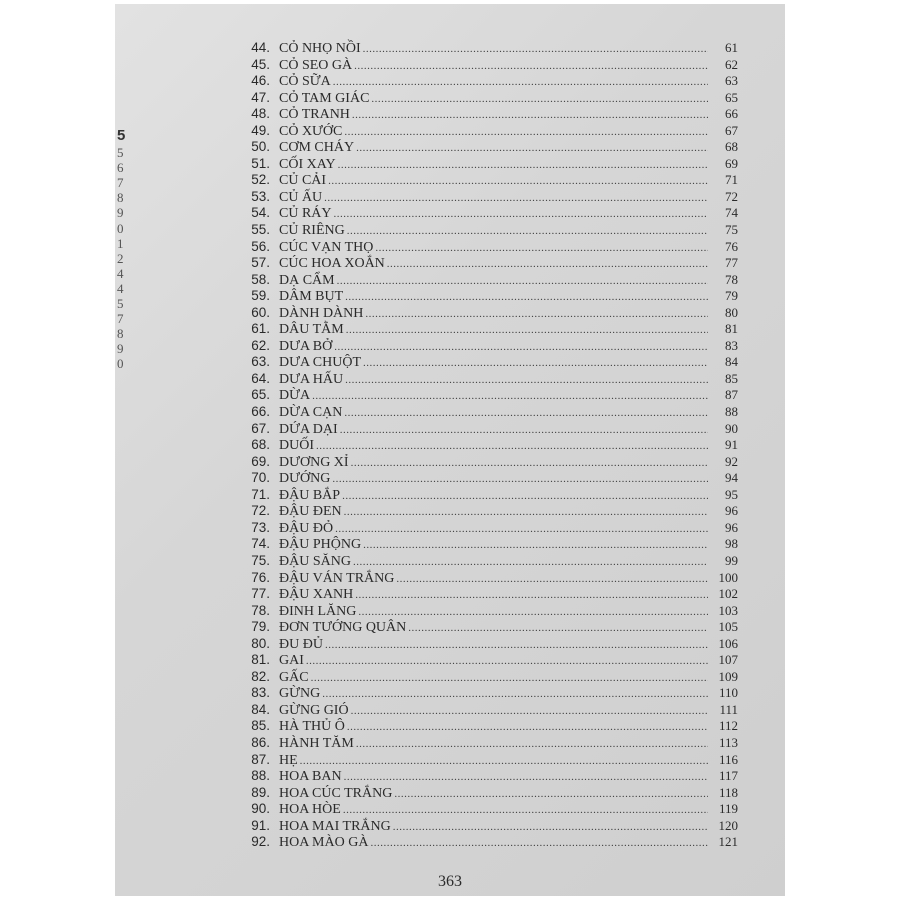 Image resolution: width=900 pixels, height=900 pixels. What do you see at coordinates (260, 660) in the screenshot?
I see `entry-number: 81.` at bounding box center [260, 660].